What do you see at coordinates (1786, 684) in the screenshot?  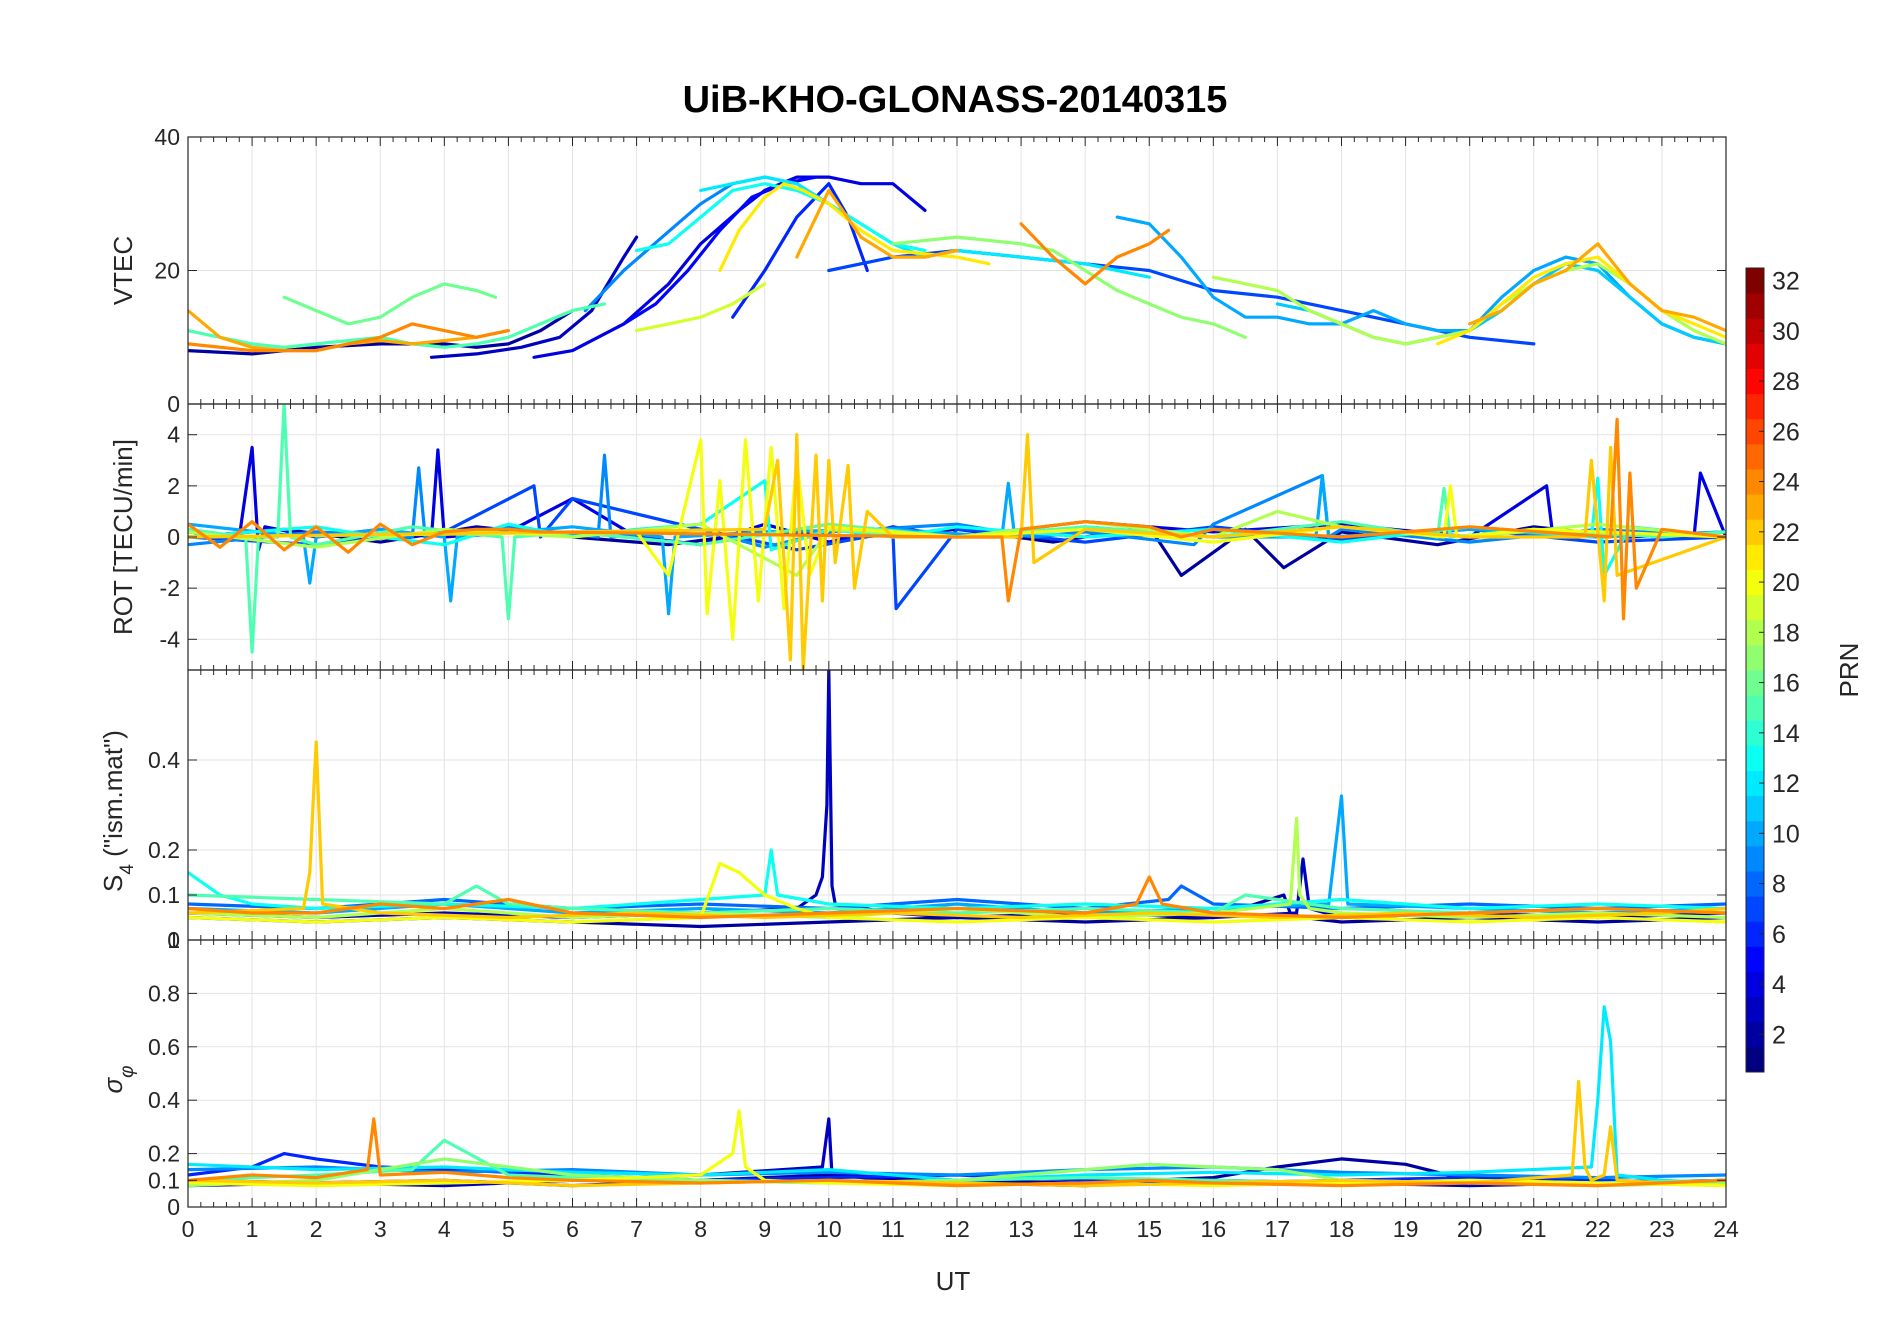 I see `colorbar-tick-label: 16` at bounding box center [1786, 684].